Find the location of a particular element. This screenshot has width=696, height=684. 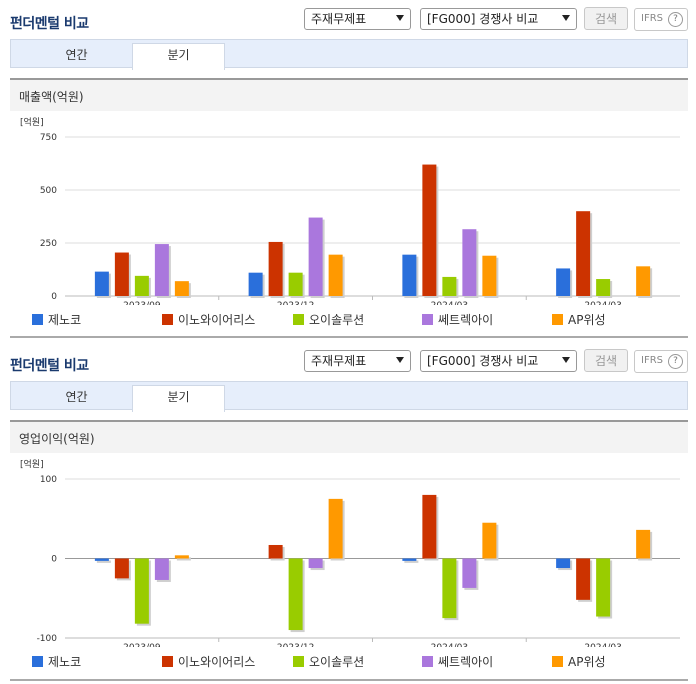

statement-type-value: 주재무제표 is located at coordinates (339, 19).